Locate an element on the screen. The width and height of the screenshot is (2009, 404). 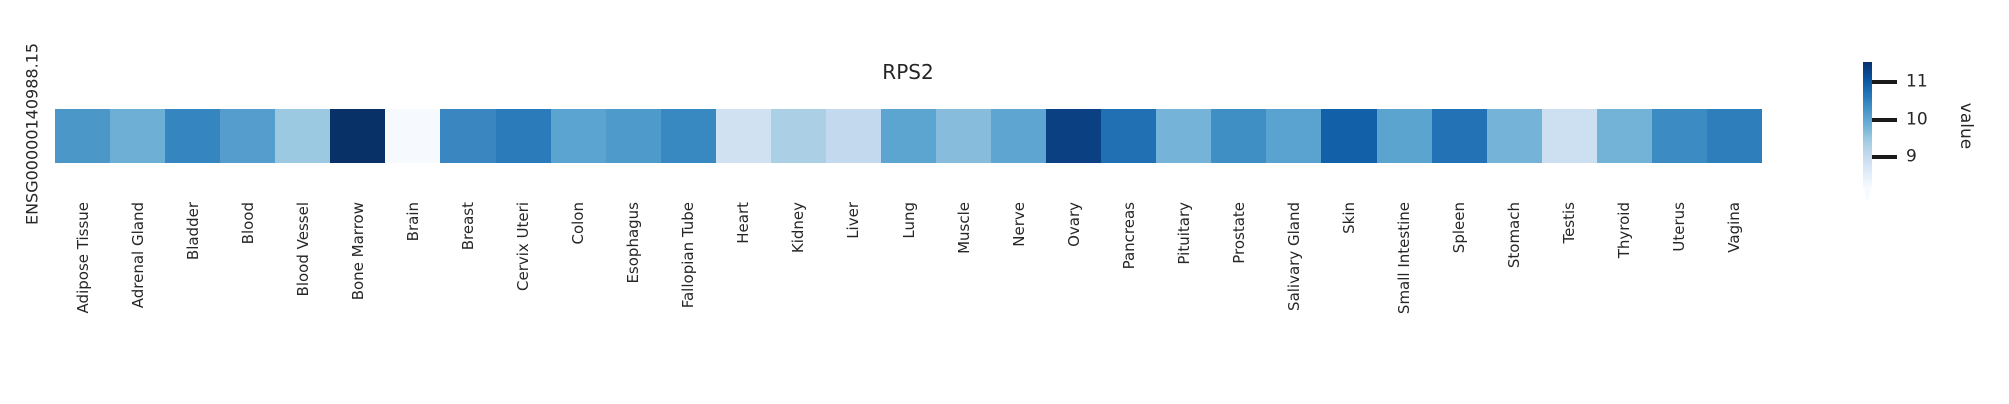
x-tick-label: Vagina is located at coordinates (1734, 227).